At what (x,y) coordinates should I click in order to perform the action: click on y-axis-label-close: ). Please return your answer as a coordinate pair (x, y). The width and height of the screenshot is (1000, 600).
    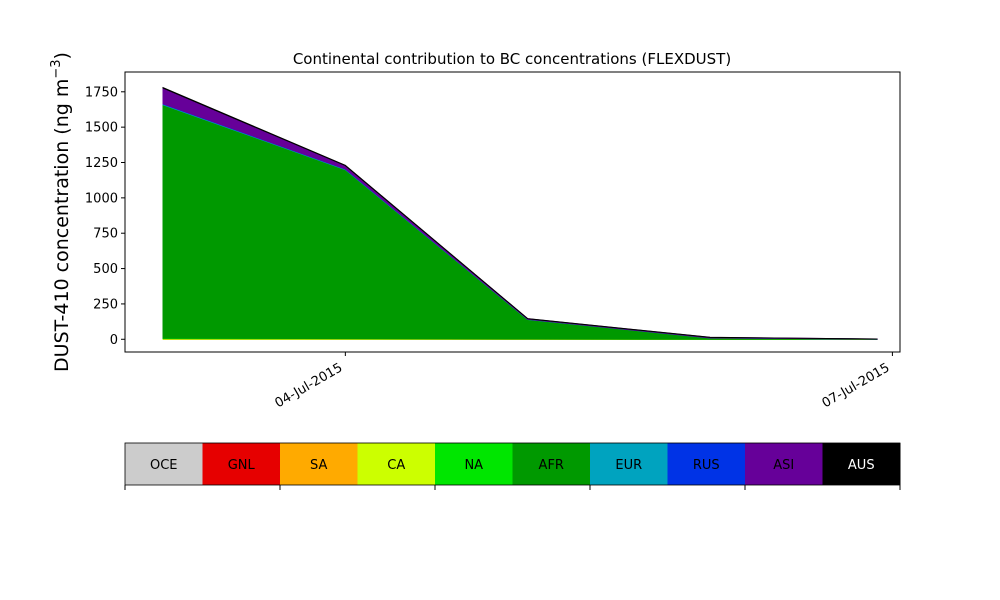
    Looking at the image, I should click on (62, 55).